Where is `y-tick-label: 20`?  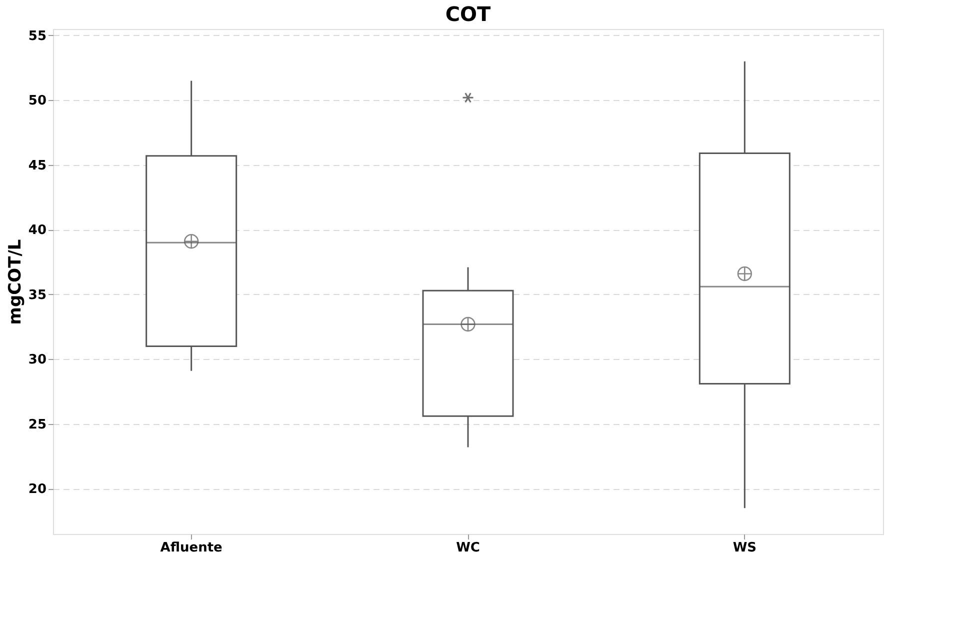 y-tick-label: 20 is located at coordinates (37, 490).